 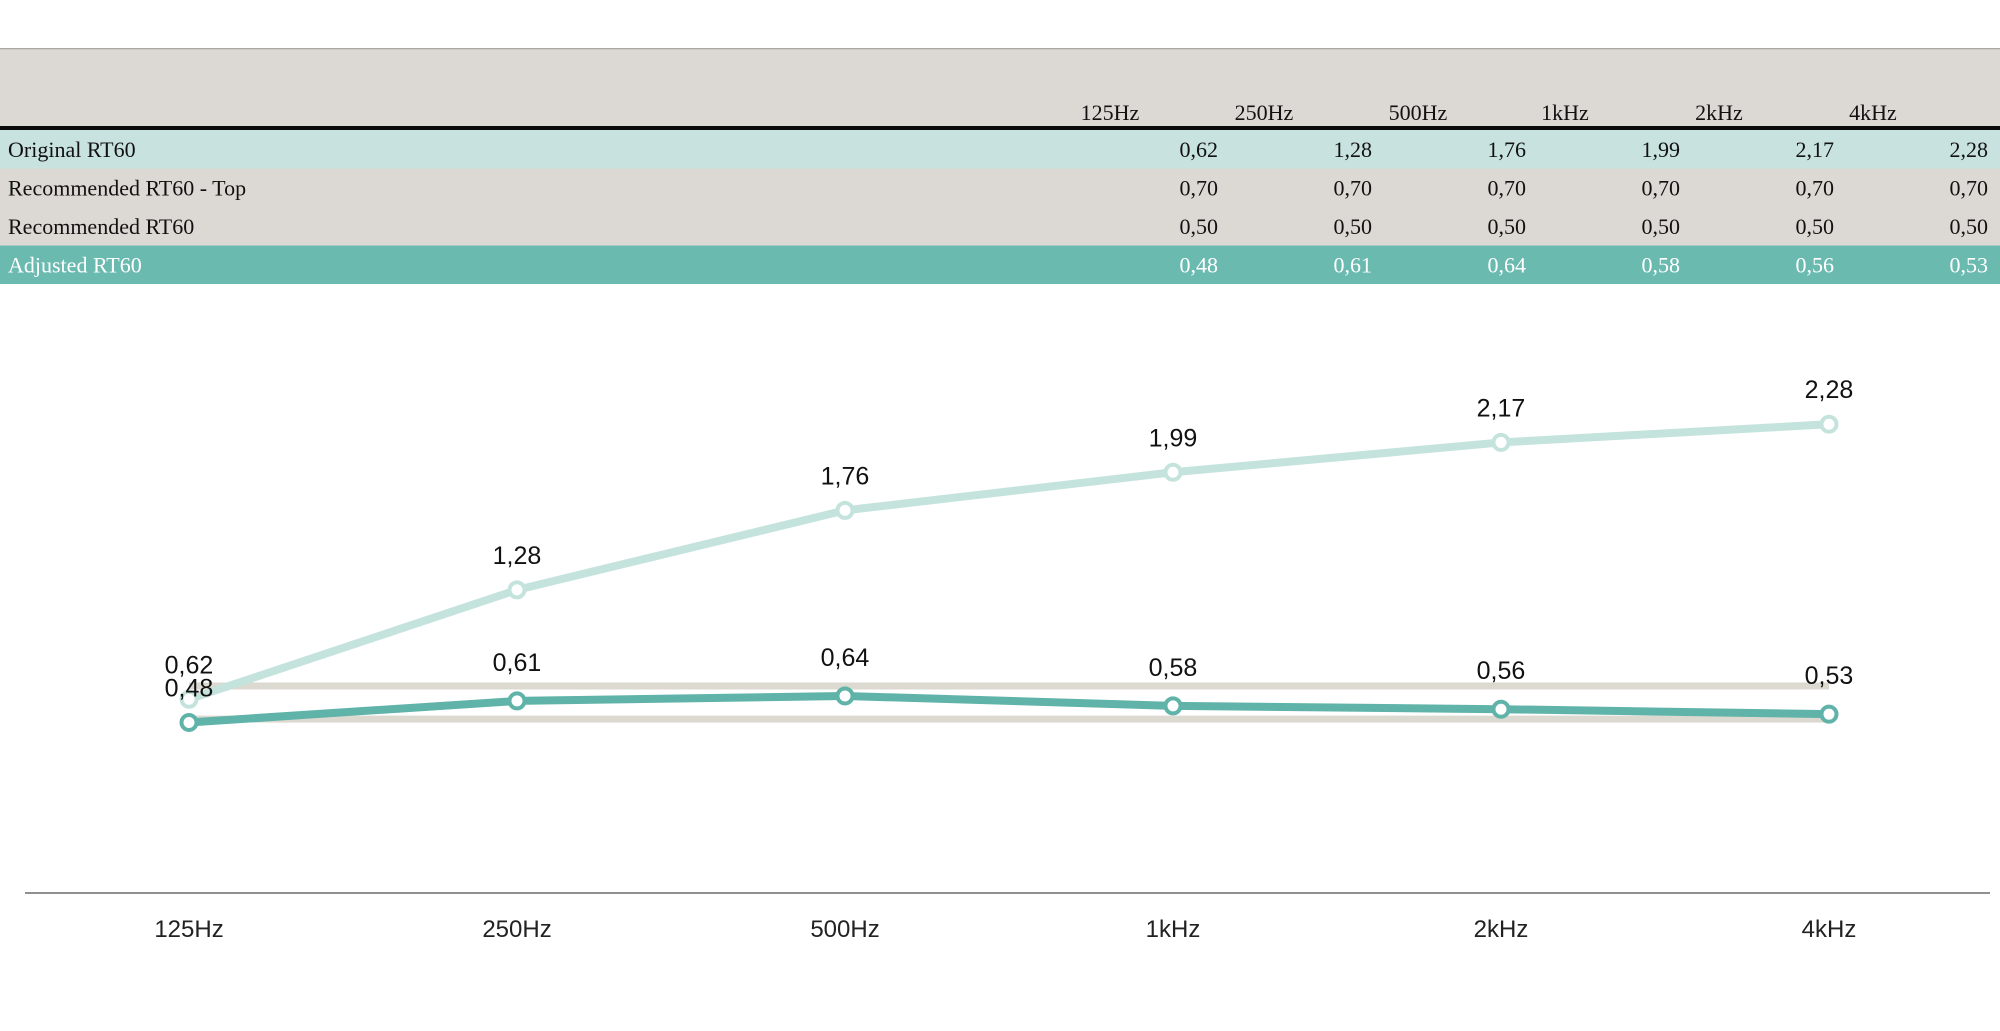 I want to click on table-cell: 0,48, so click(x=1199, y=265).